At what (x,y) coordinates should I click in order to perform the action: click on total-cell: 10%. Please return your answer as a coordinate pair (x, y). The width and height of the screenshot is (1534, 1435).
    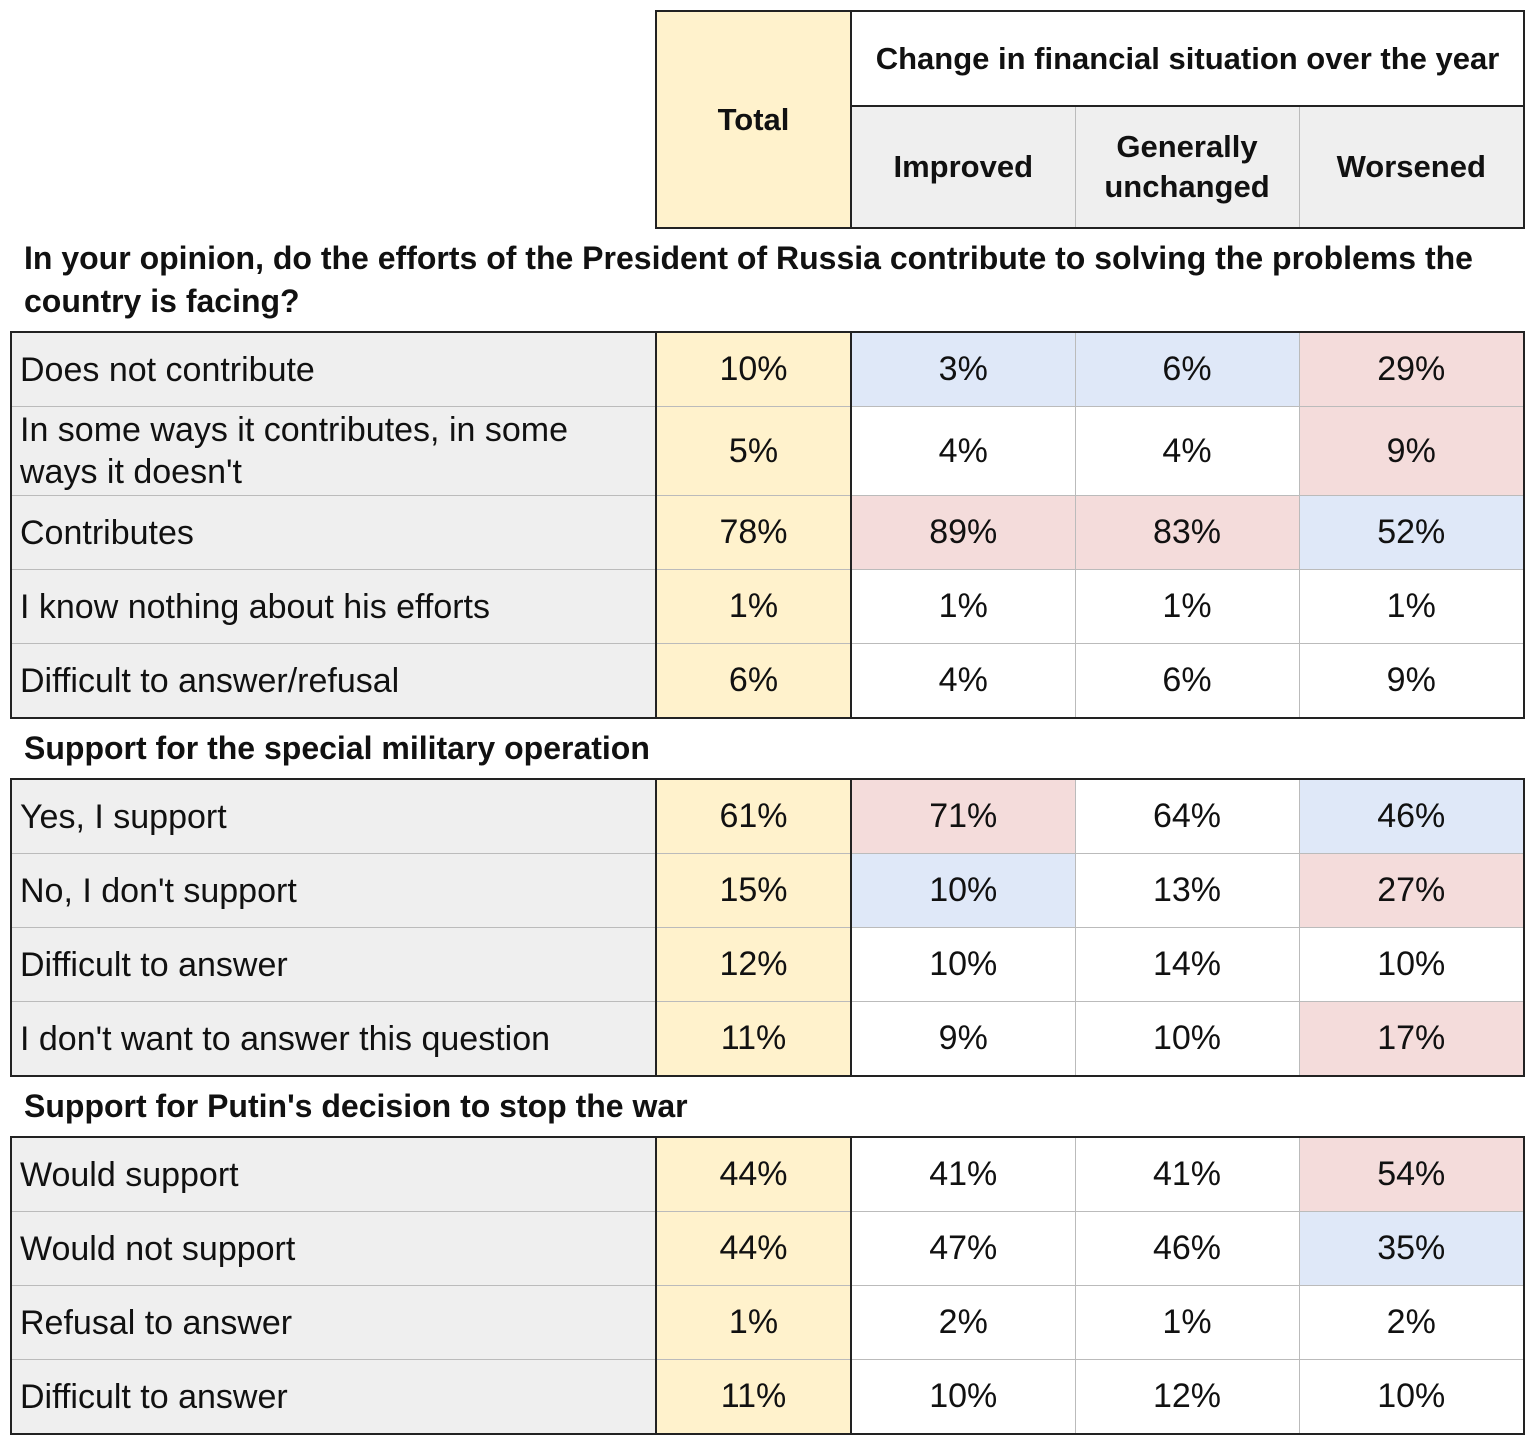
    Looking at the image, I should click on (753, 369).